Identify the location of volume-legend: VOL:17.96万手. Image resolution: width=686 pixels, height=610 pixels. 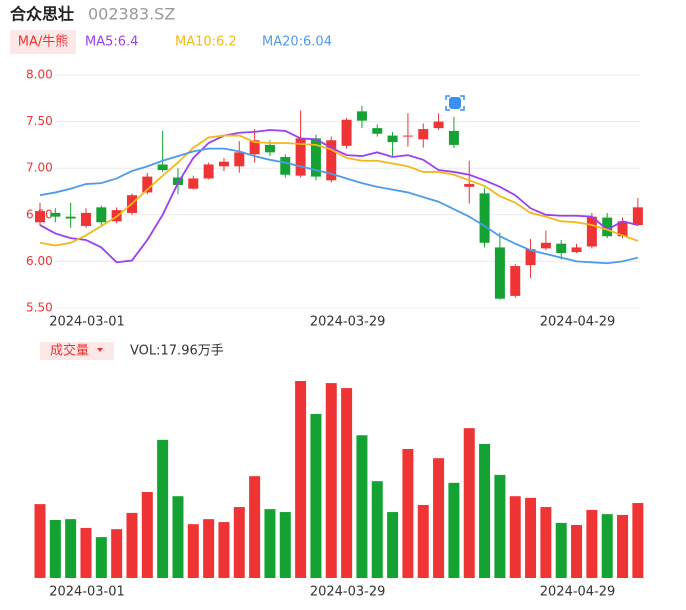
(177, 351).